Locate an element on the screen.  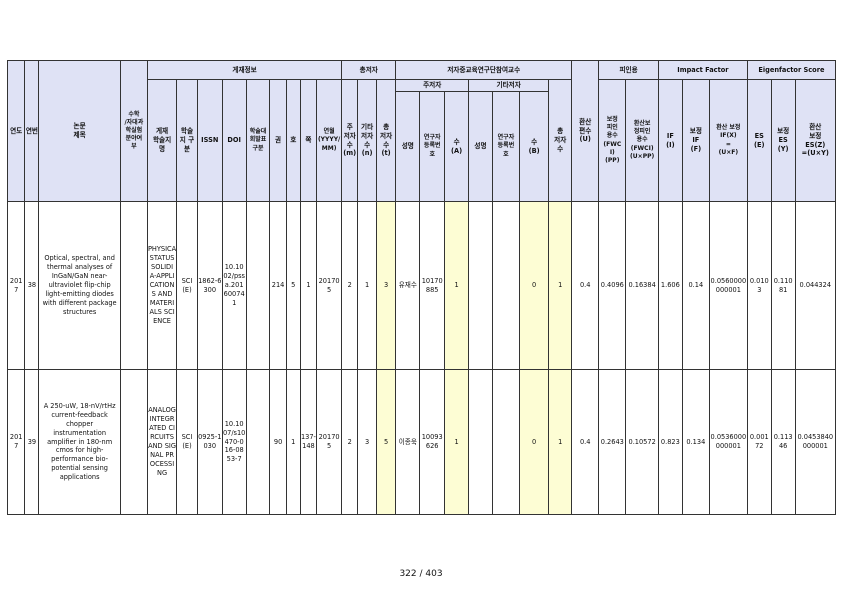
col-other-authors-header: 기타 저자 수 (n) is located at coordinates (367, 140).